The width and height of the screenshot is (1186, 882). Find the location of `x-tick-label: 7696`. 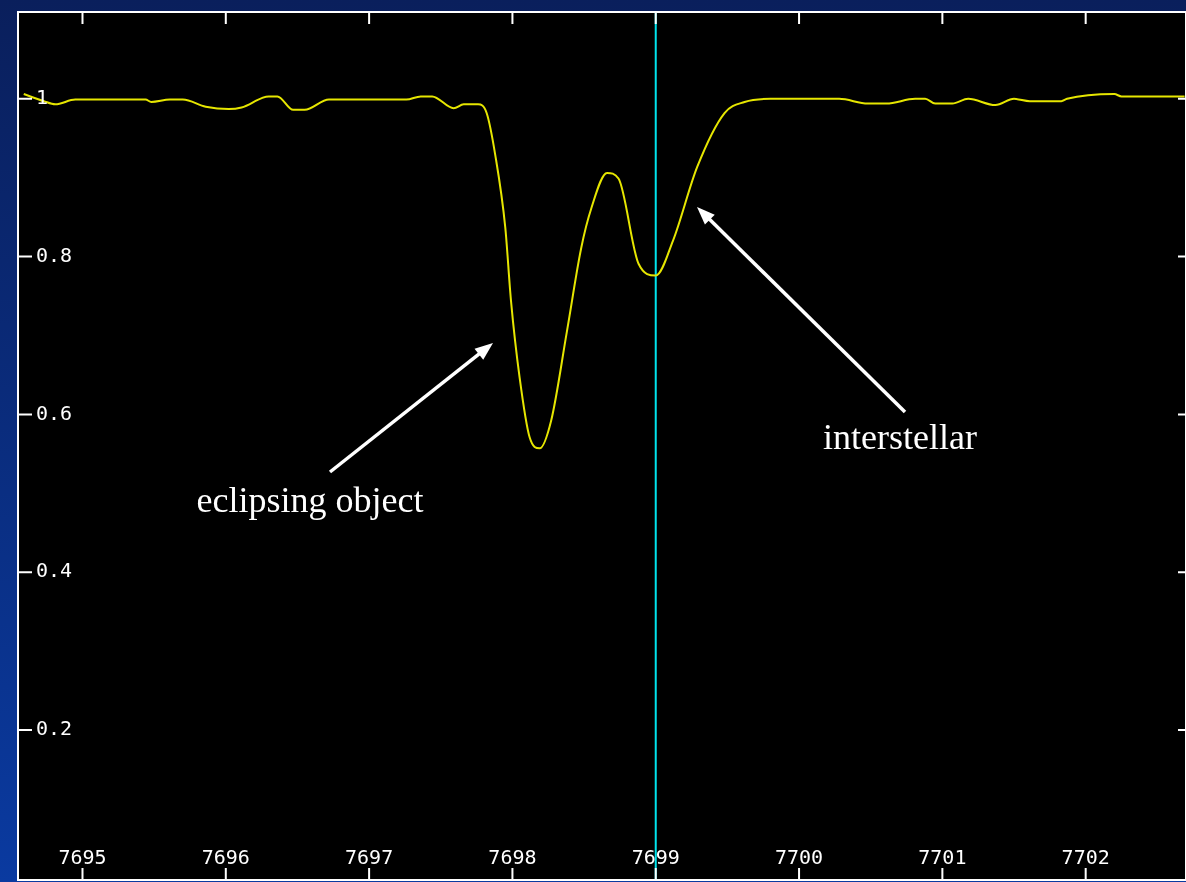

x-tick-label: 7696 is located at coordinates (225, 857).